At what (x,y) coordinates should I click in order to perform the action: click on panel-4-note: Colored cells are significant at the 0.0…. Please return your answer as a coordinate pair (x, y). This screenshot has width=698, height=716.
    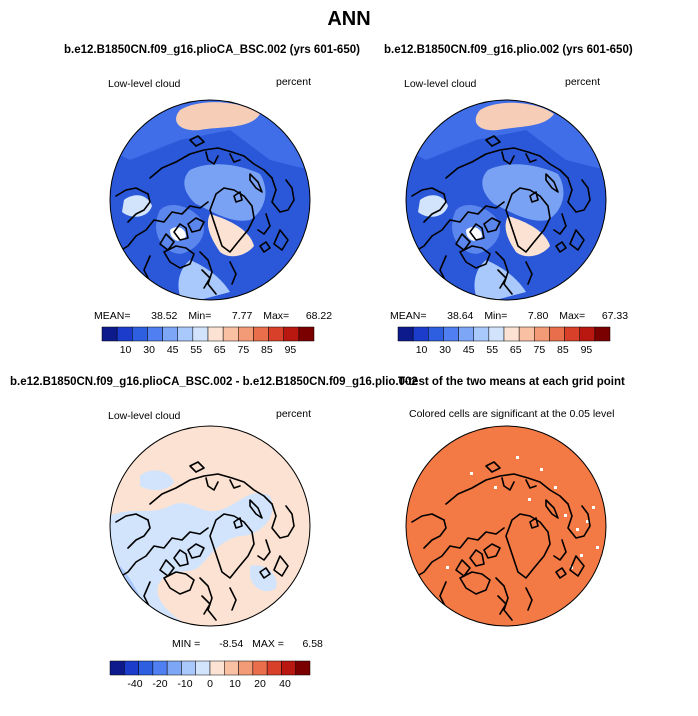
    Looking at the image, I should click on (512, 414).